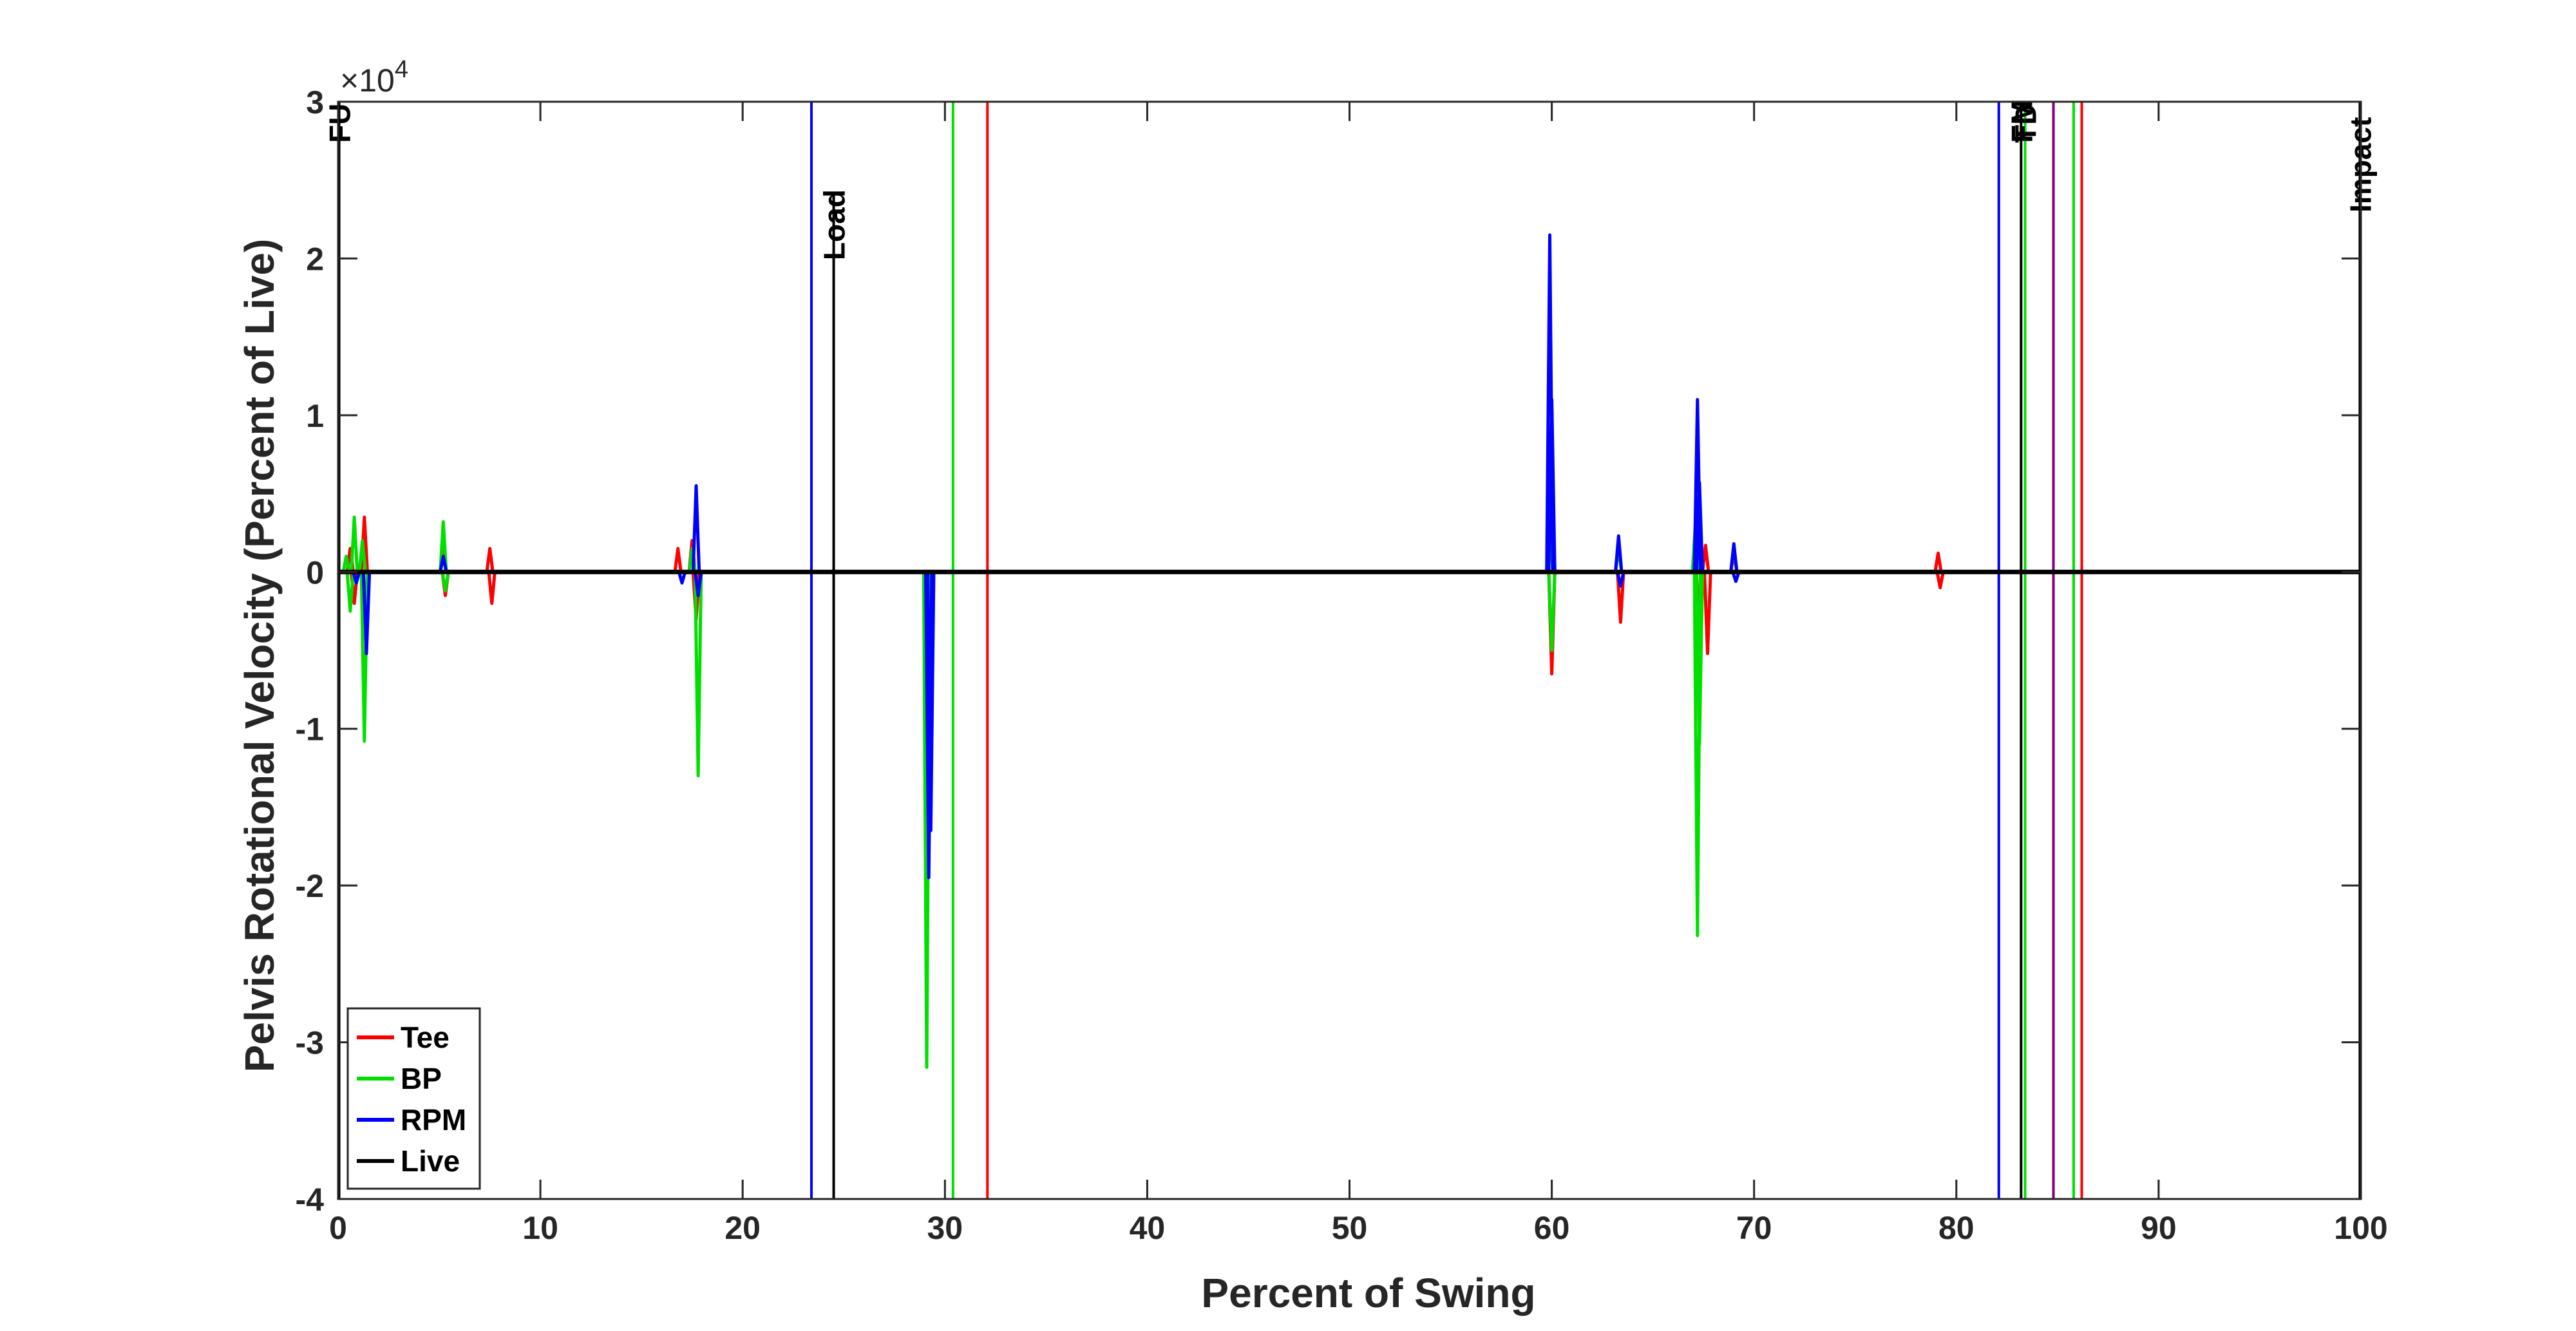 This screenshot has width=2576, height=1331. Describe the element at coordinates (431, 1161) in the screenshot. I see `legend-label-live: Live` at that location.